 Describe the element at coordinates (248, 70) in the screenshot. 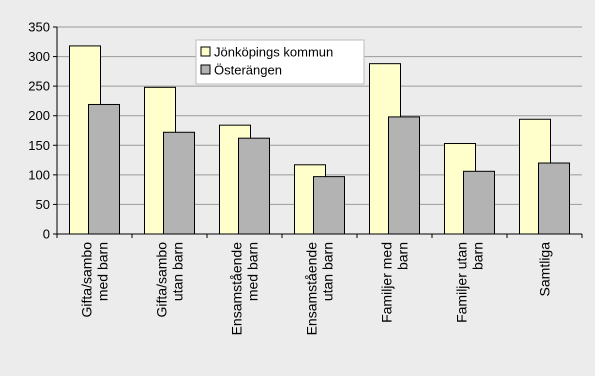

I see `legend-label: Österängen` at that location.